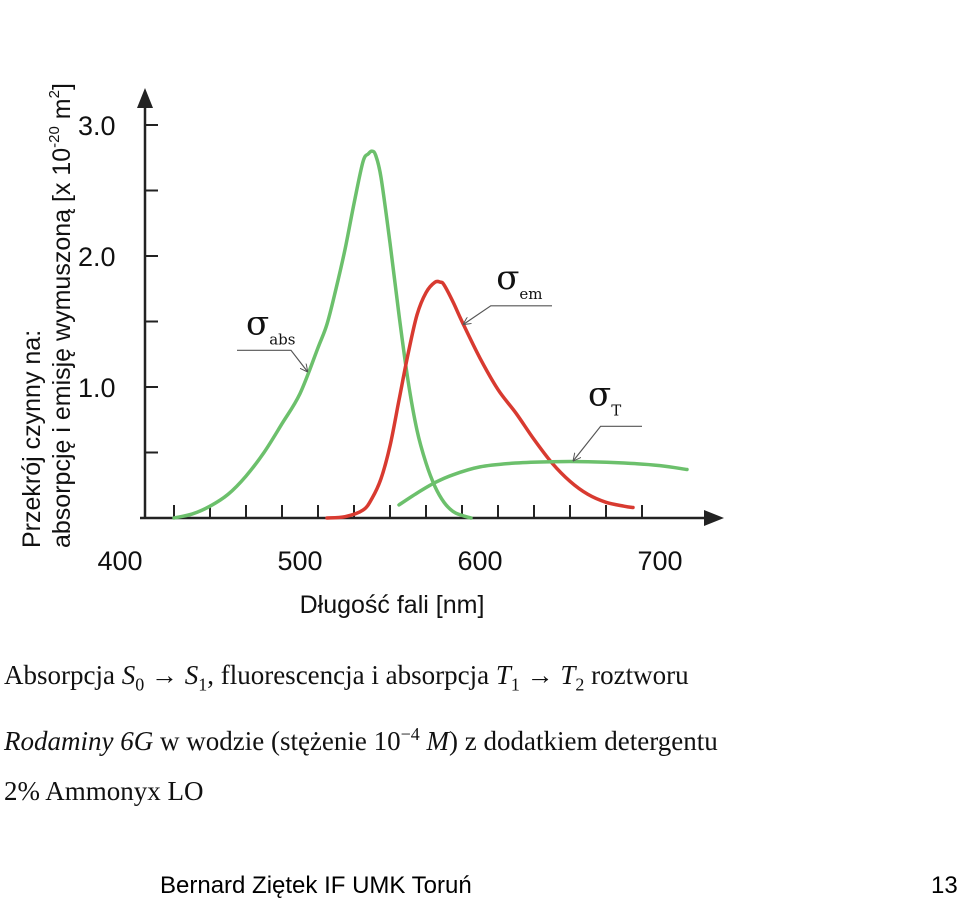 Image resolution: width=960 pixels, height=904 pixels. Describe the element at coordinates (54, 94) in the screenshot. I see `y-axis-label-unit-exponent: 2` at that location.